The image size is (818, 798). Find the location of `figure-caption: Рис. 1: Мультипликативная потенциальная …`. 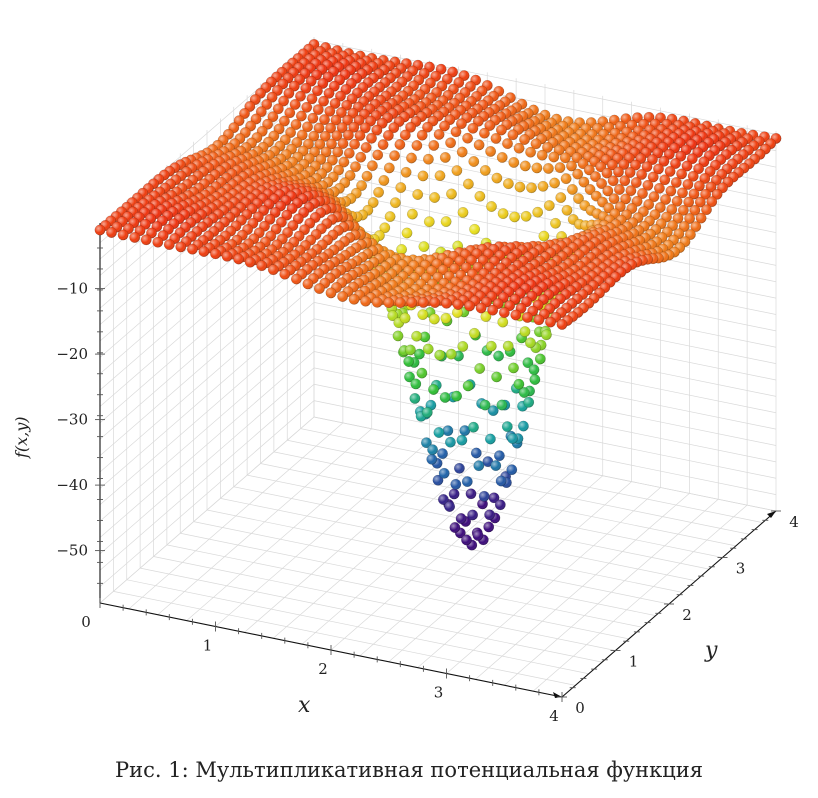

figure-caption: Рис. 1: Мультипликативная потенциальная … is located at coordinates (409, 770).